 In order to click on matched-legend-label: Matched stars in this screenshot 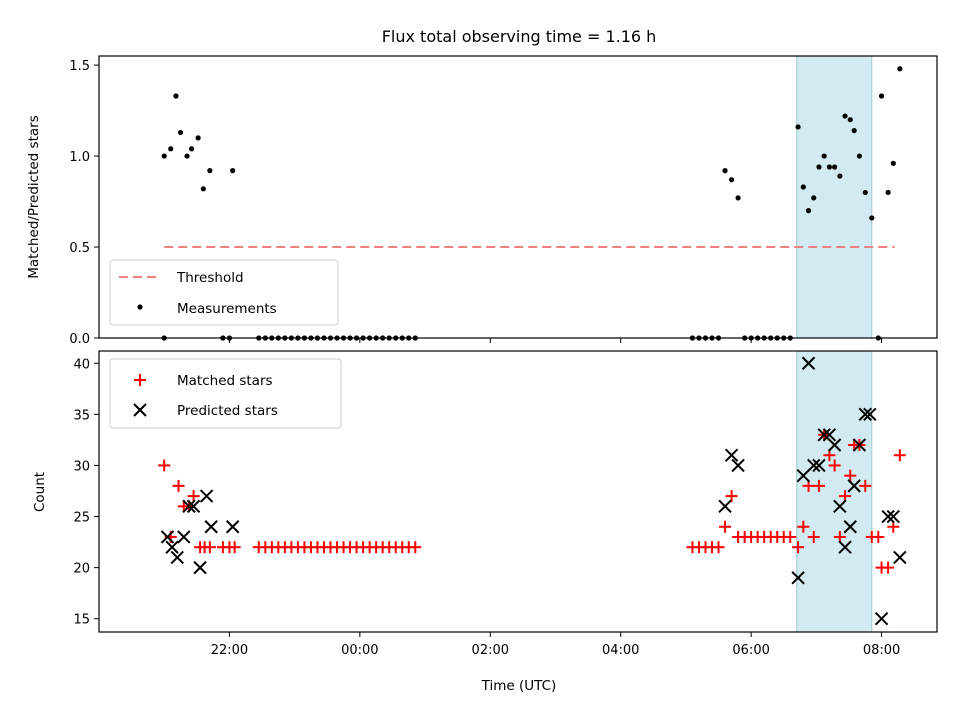, I will do `click(225, 381)`.